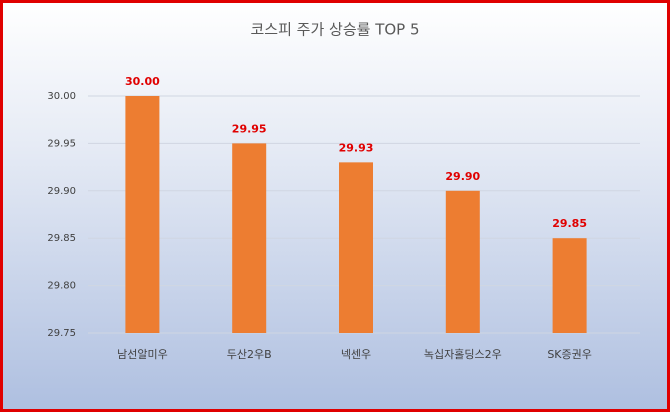  Describe the element at coordinates (462, 176) in the screenshot. I see `value-label: 29.90` at that location.